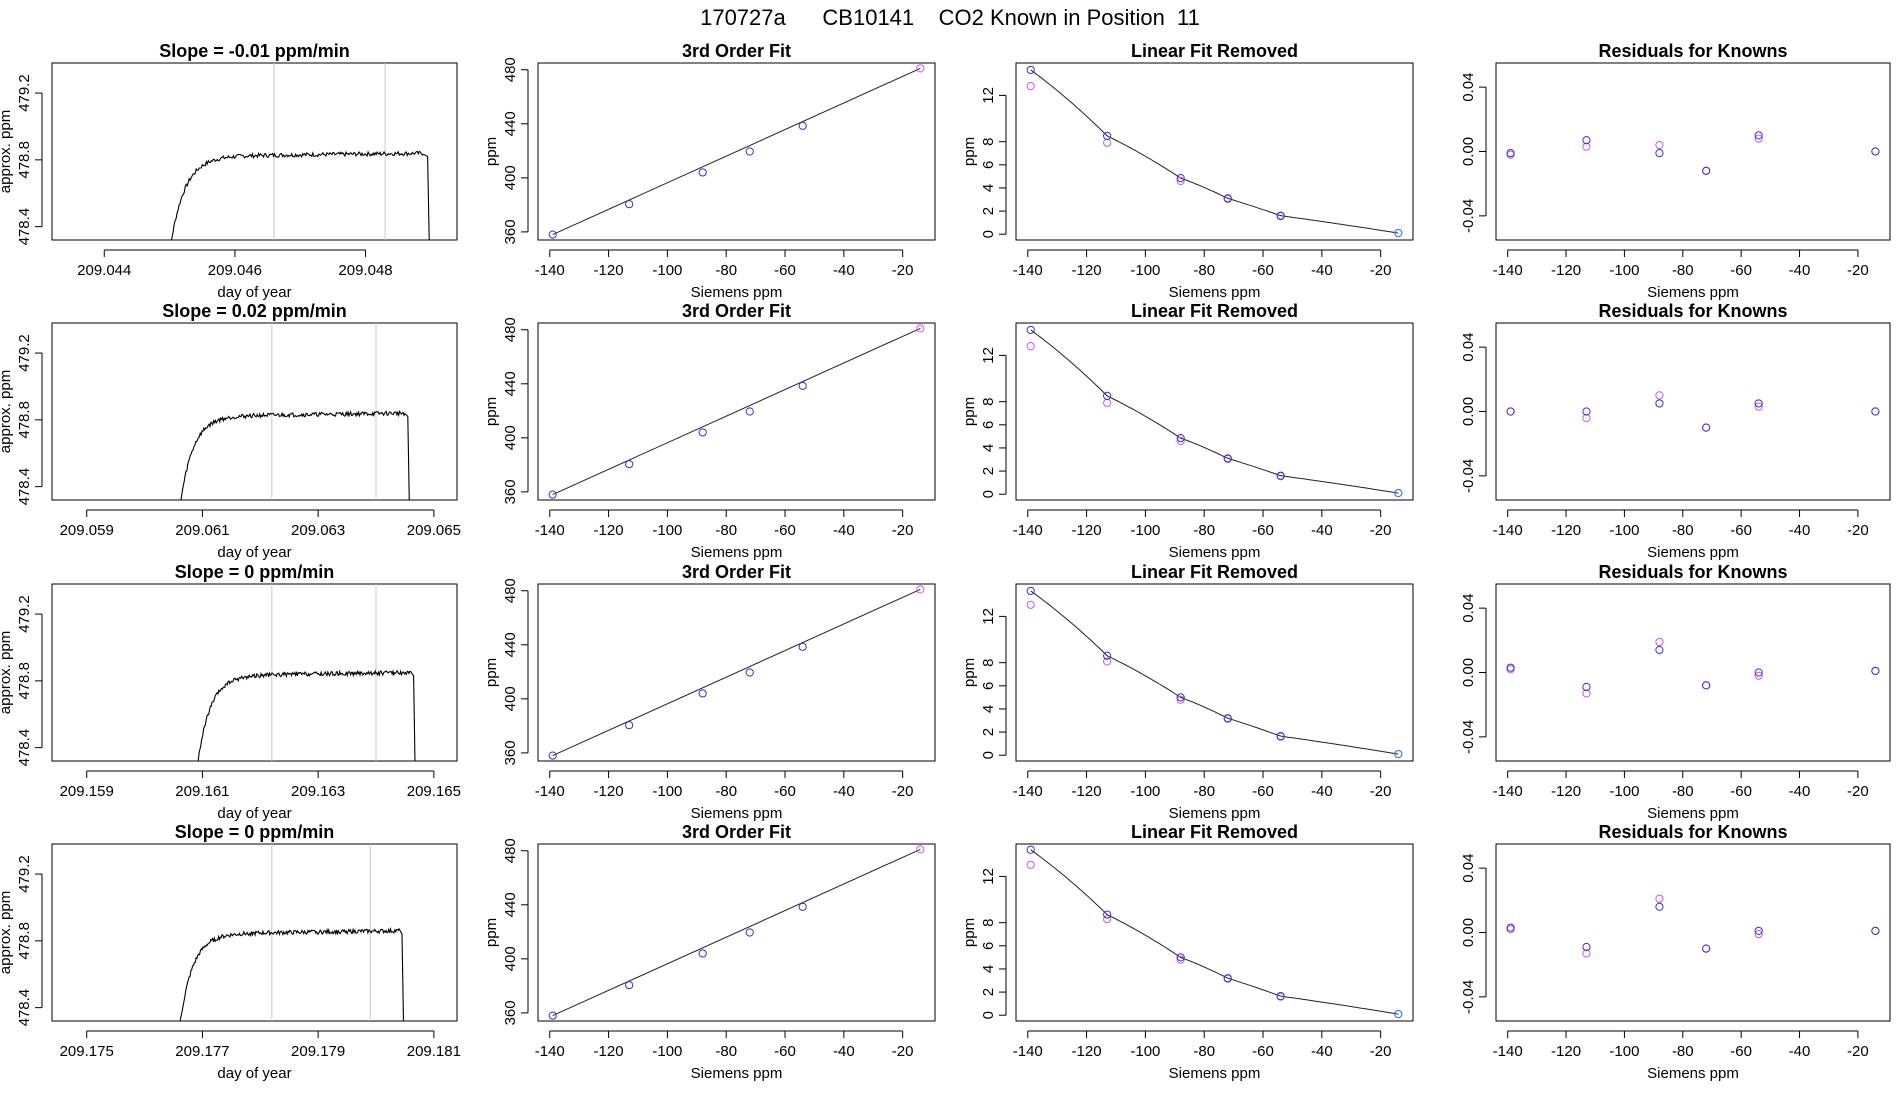 This screenshot has height=1100, width=1900. Describe the element at coordinates (988, 662) in the screenshot. I see `y-tick-label: 8` at that location.